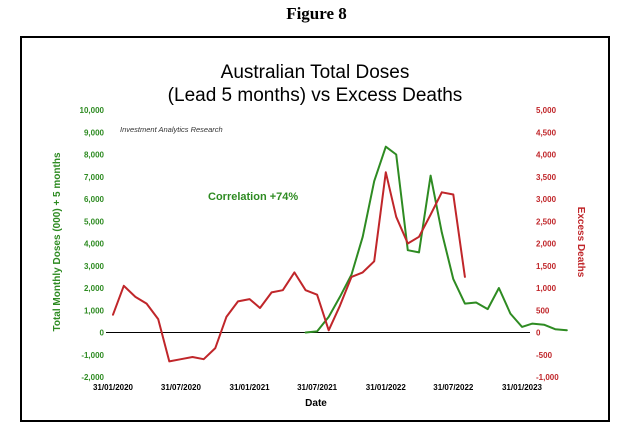  Describe the element at coordinates (546, 177) in the screenshot. I see `y-tick-label-right: 3,500` at that location.